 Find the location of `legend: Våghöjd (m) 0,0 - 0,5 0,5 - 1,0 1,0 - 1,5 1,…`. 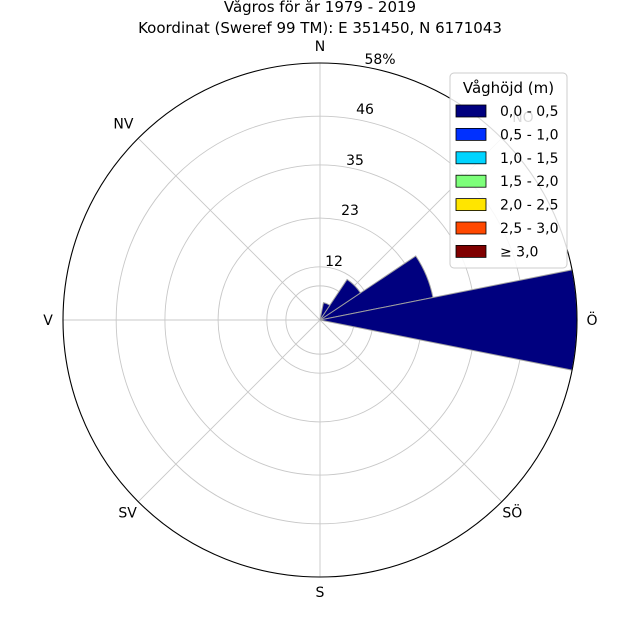

legend: Våghöjd (m) 0,0 - 0,5 0,5 - 1,0 1,0 - 1,5 1,… is located at coordinates (508, 170).